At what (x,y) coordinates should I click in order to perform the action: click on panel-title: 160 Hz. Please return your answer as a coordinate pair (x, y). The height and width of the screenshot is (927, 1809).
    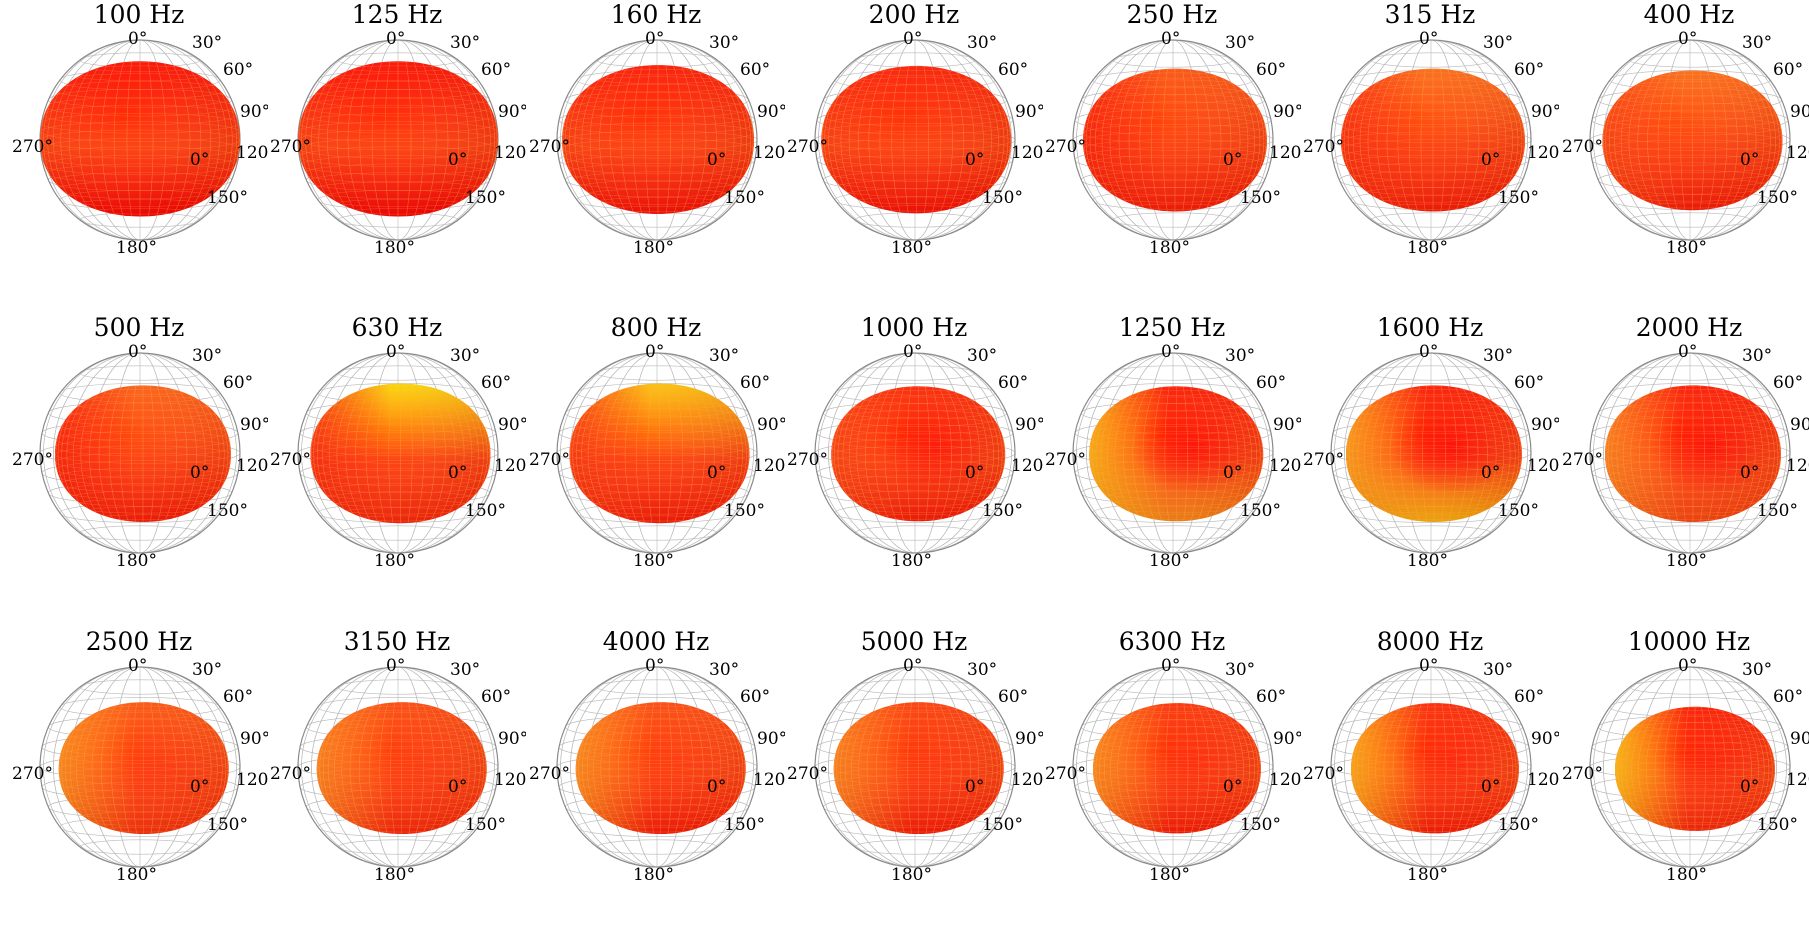
    Looking at the image, I should click on (656, 14).